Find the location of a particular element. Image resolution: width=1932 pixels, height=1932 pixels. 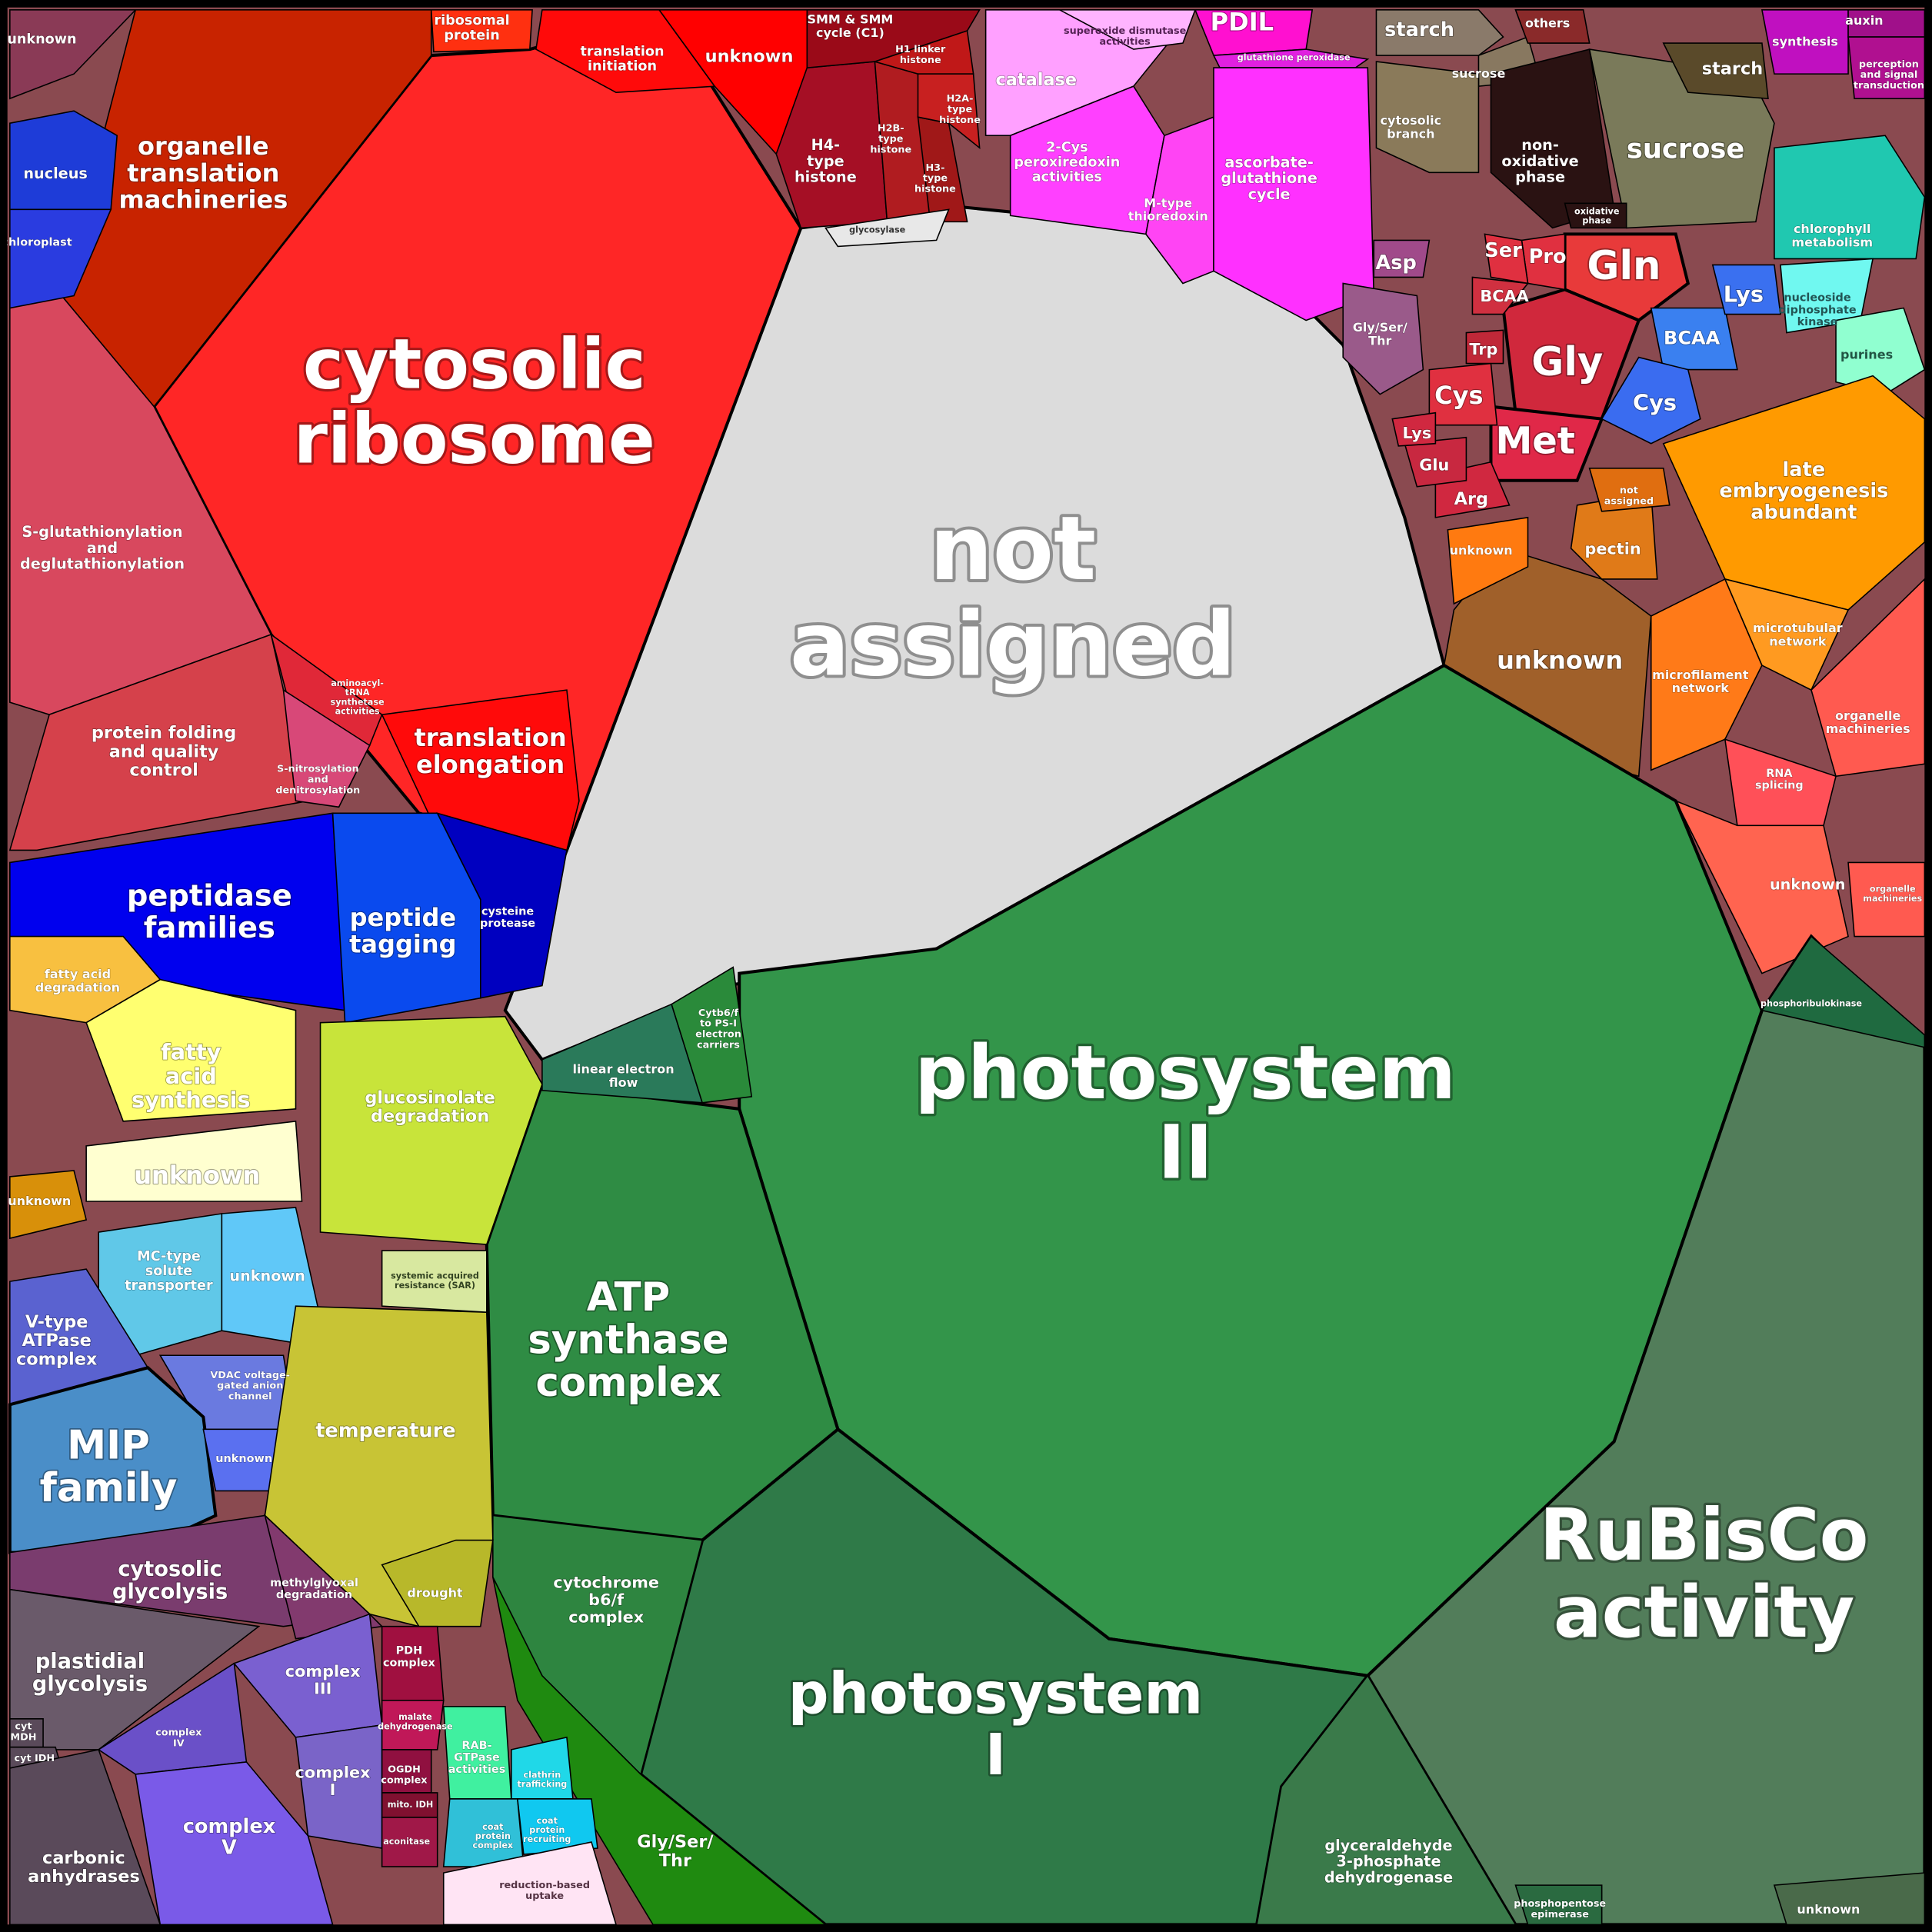

label-line: degradation is located at coordinates (77, 987).